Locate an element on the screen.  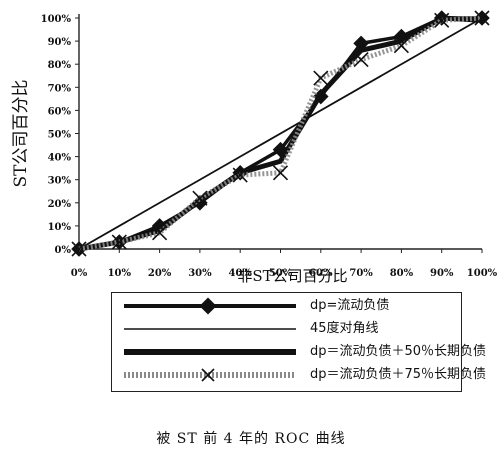
x-tick-label: 0% is located at coordinates (79, 273).